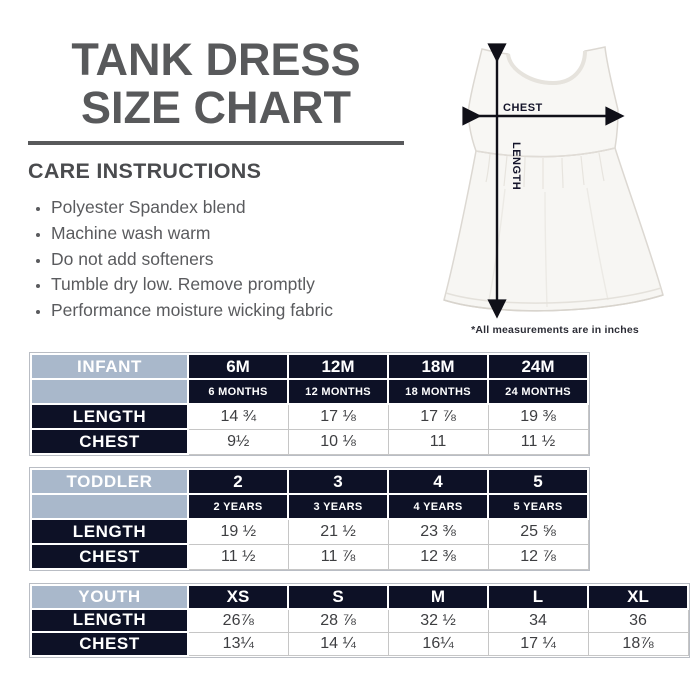 The height and width of the screenshot is (700, 700). Describe the element at coordinates (638, 620) in the screenshot. I see `measure-value-cell: 36` at that location.